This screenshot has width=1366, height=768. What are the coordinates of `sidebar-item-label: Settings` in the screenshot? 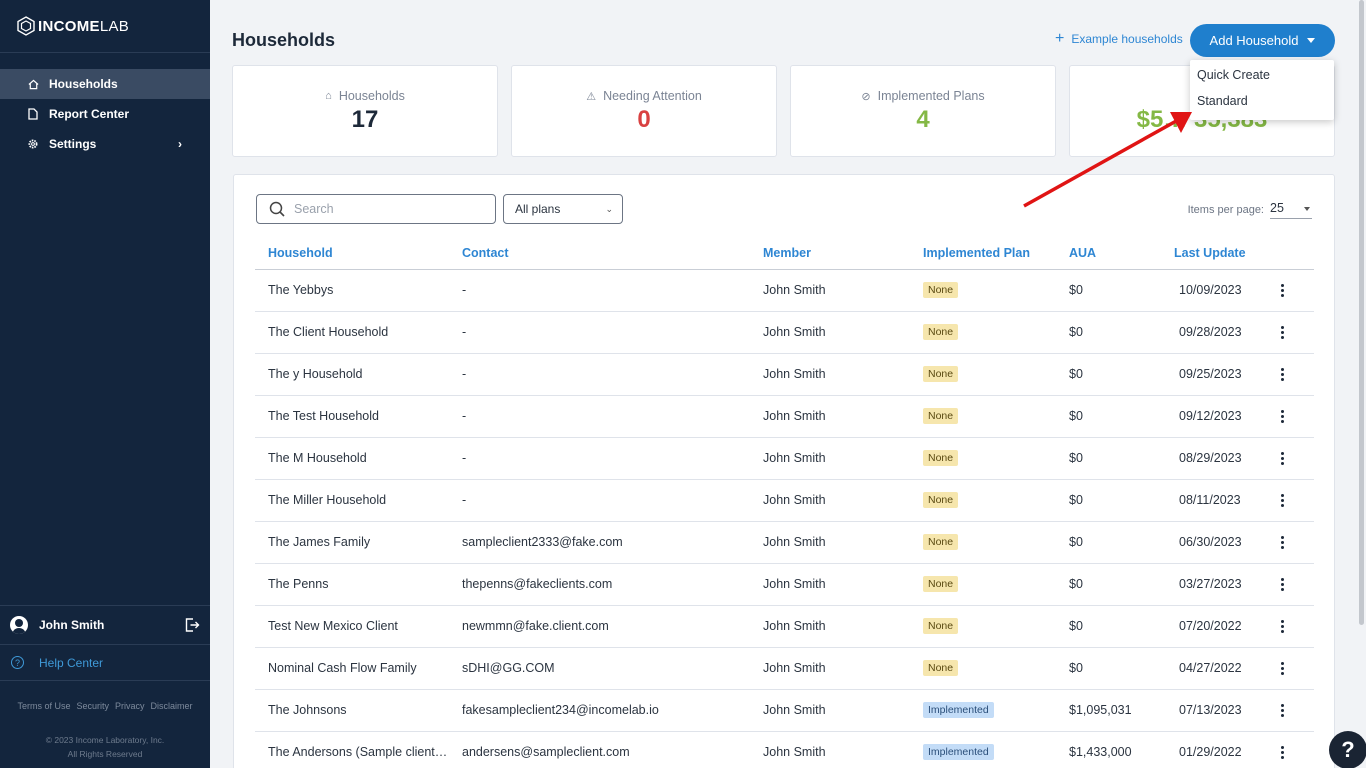 It's located at (73, 144).